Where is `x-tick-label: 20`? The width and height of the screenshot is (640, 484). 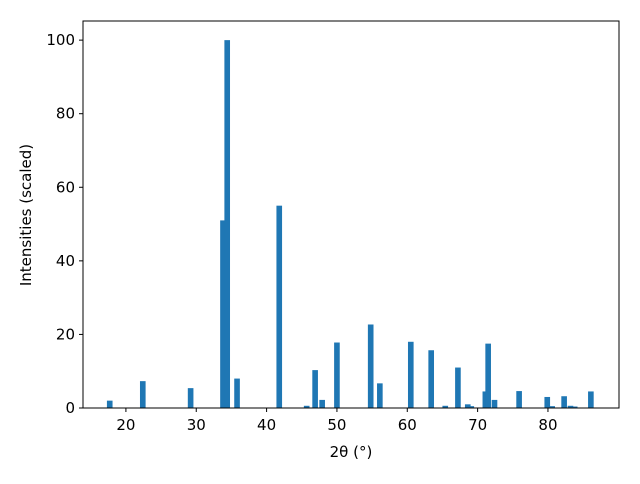 x-tick-label: 20 is located at coordinates (125, 425).